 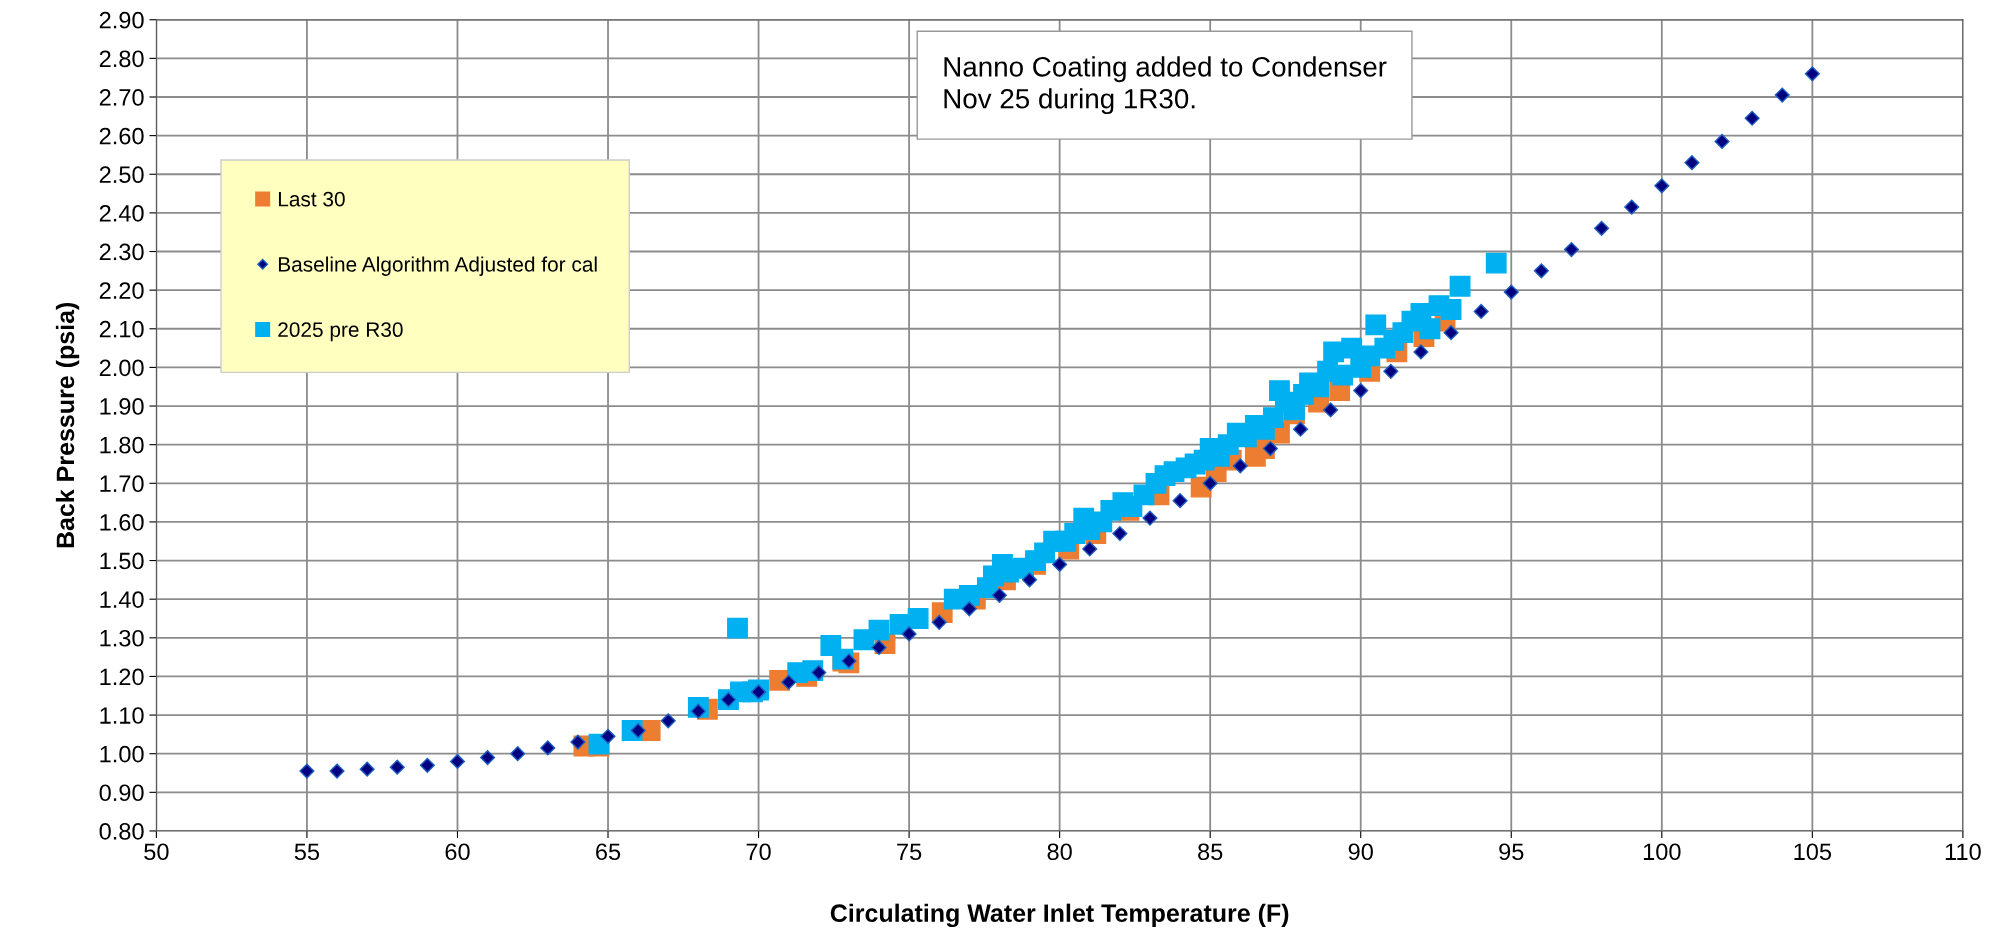 What do you see at coordinates (340, 332) in the screenshot?
I see `legend-label: 2025 pre R30` at bounding box center [340, 332].